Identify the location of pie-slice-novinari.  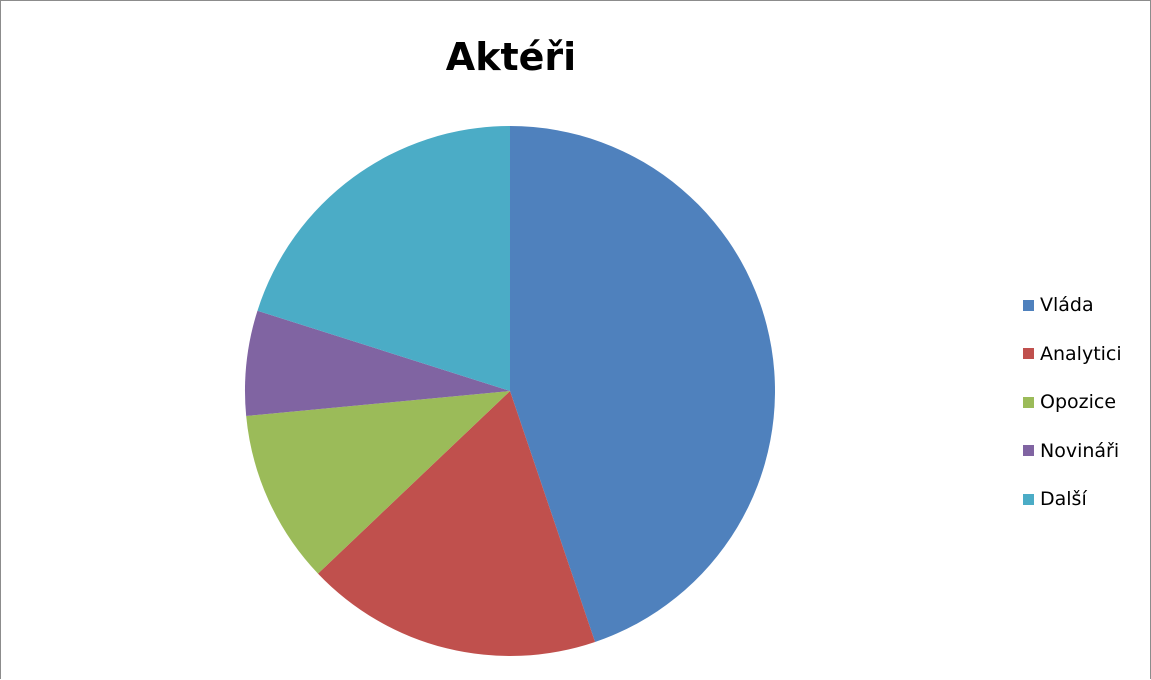
(377, 363).